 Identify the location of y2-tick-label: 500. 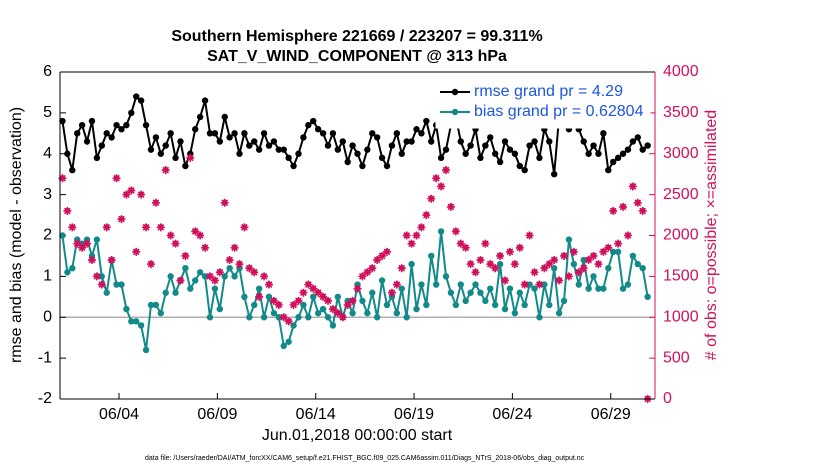
(676, 357).